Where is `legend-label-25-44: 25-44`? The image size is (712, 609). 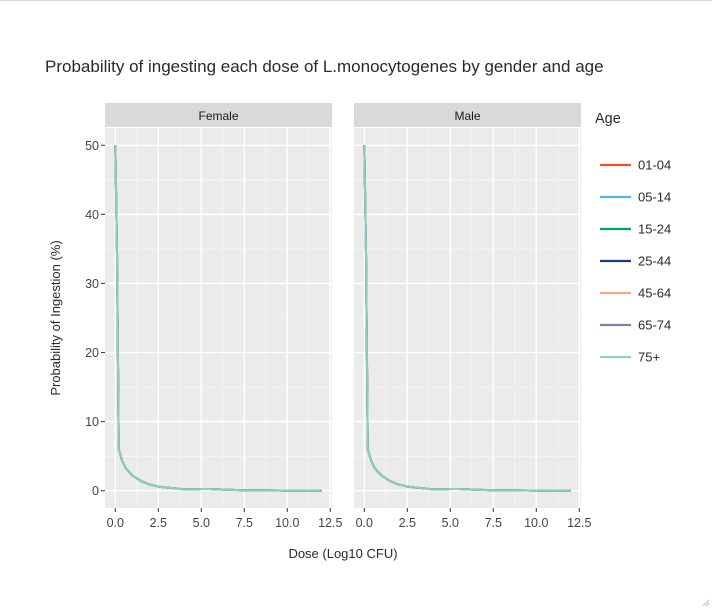
legend-label-25-44: 25-44 is located at coordinates (654, 261).